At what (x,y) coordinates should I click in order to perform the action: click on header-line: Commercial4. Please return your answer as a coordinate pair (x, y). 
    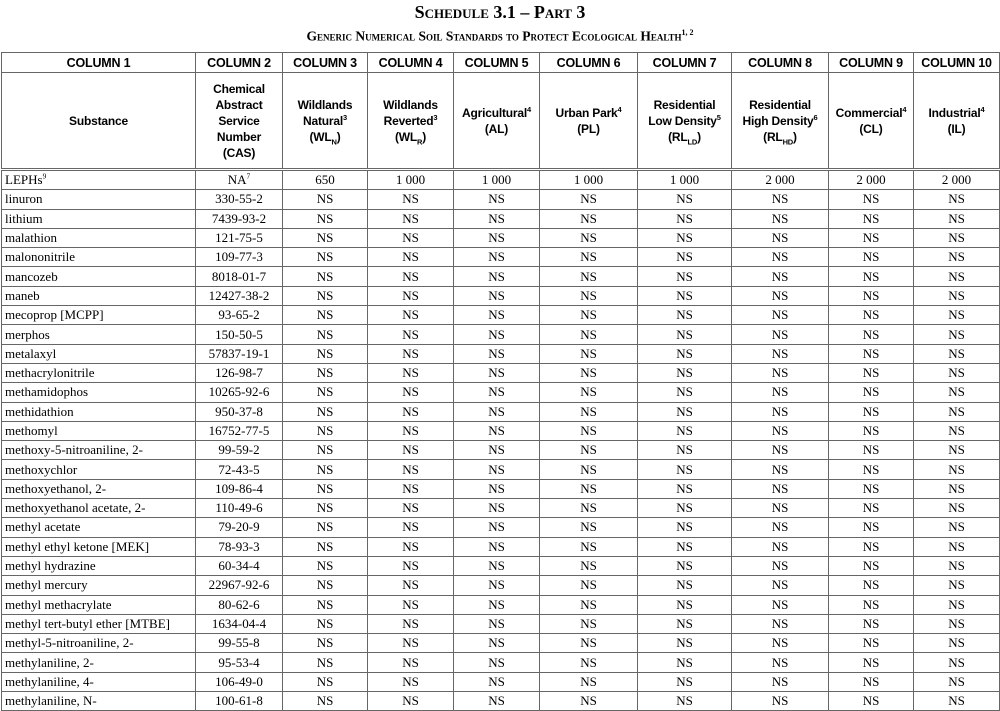
    Looking at the image, I should click on (871, 113).